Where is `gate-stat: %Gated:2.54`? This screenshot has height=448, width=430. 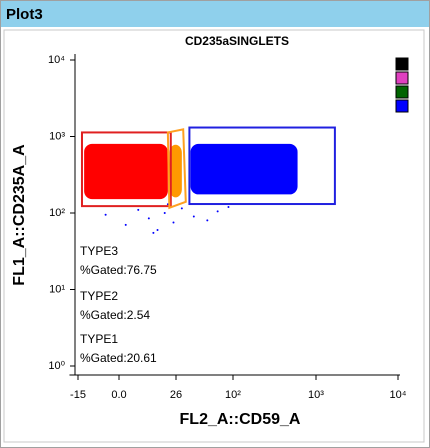 gate-stat: %Gated:2.54 is located at coordinates (115, 315).